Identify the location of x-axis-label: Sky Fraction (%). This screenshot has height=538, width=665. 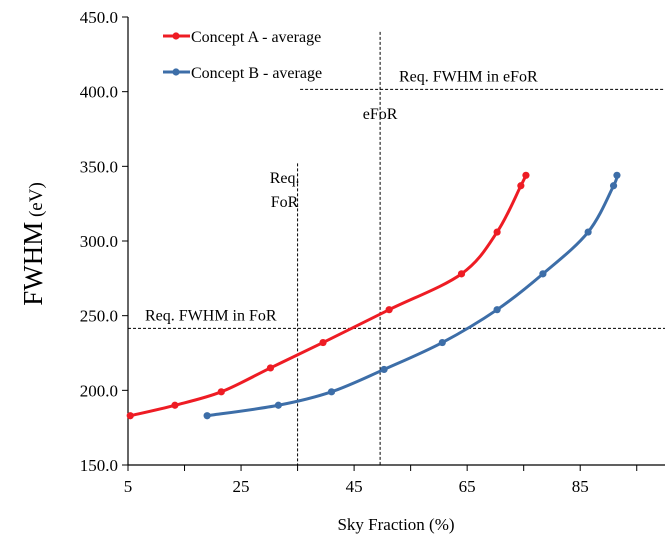
(395, 524).